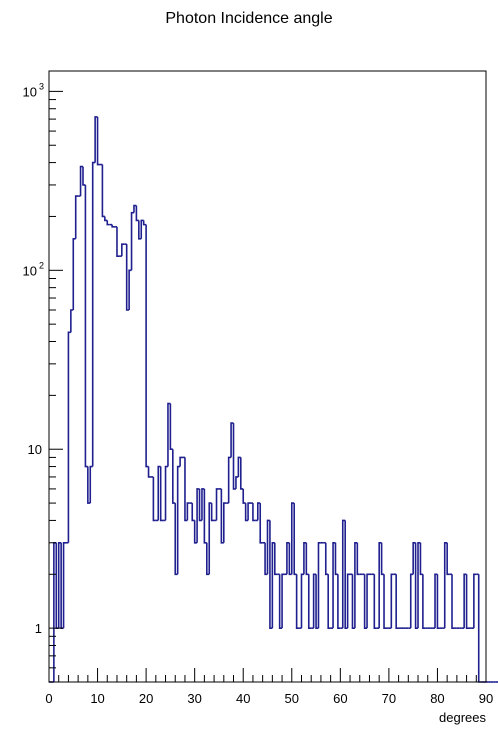 The width and height of the screenshot is (498, 731). What do you see at coordinates (243, 698) in the screenshot?
I see `x-tick-label: 40` at bounding box center [243, 698].